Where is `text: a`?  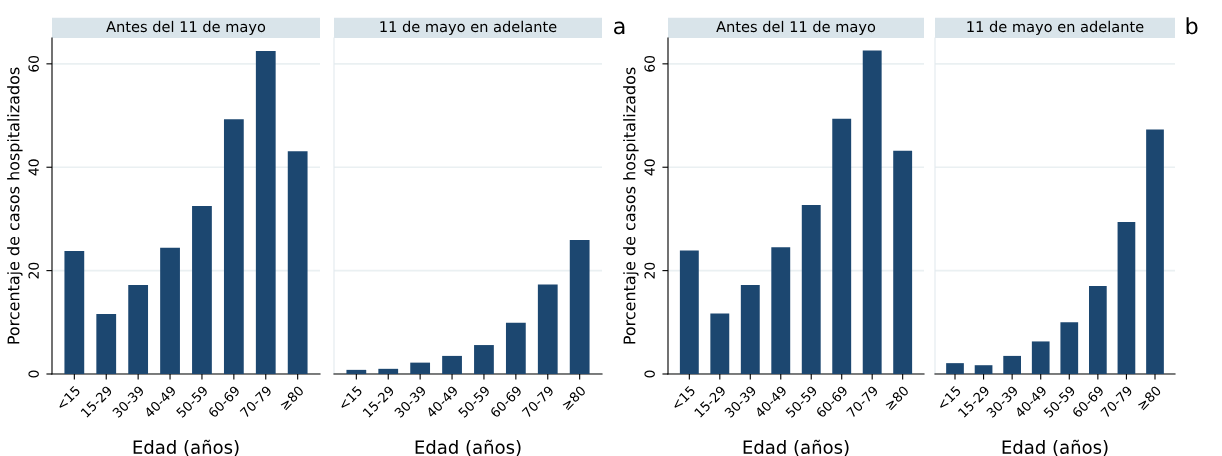 text: a is located at coordinates (619, 28).